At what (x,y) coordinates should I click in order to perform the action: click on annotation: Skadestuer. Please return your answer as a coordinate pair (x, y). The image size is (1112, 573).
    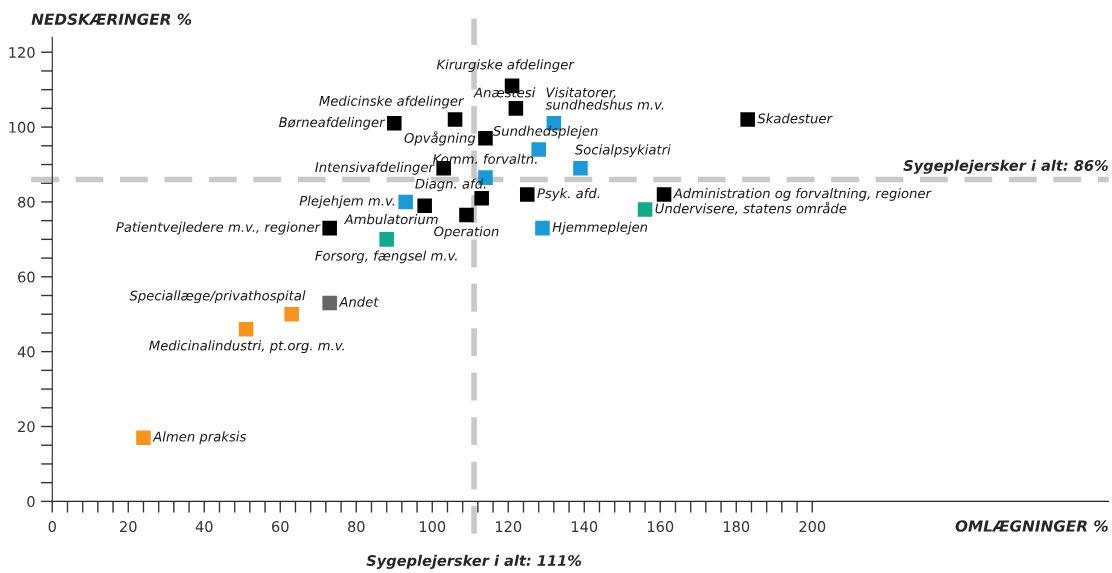
    Looking at the image, I should click on (795, 118).